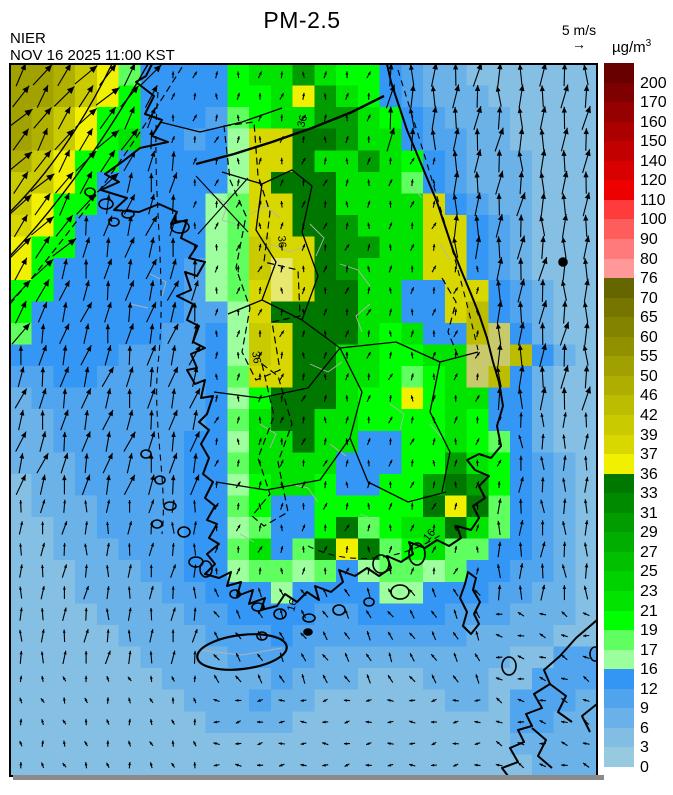 This screenshot has width=673, height=795. What do you see at coordinates (649, 533) in the screenshot?
I see `colorbar-tick-label: 29` at bounding box center [649, 533].